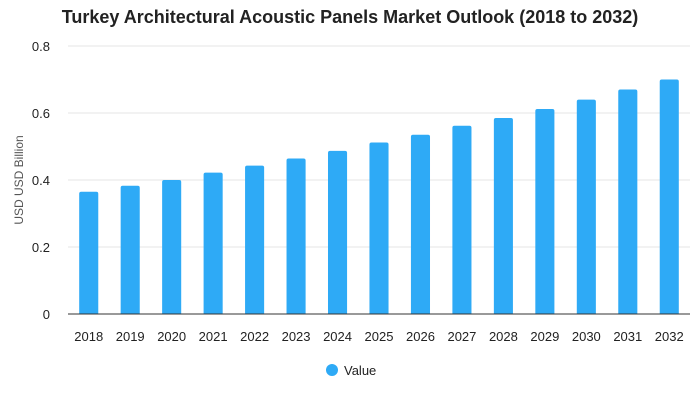 The width and height of the screenshot is (700, 400). I want to click on x-tick-label: 2023, so click(296, 336).